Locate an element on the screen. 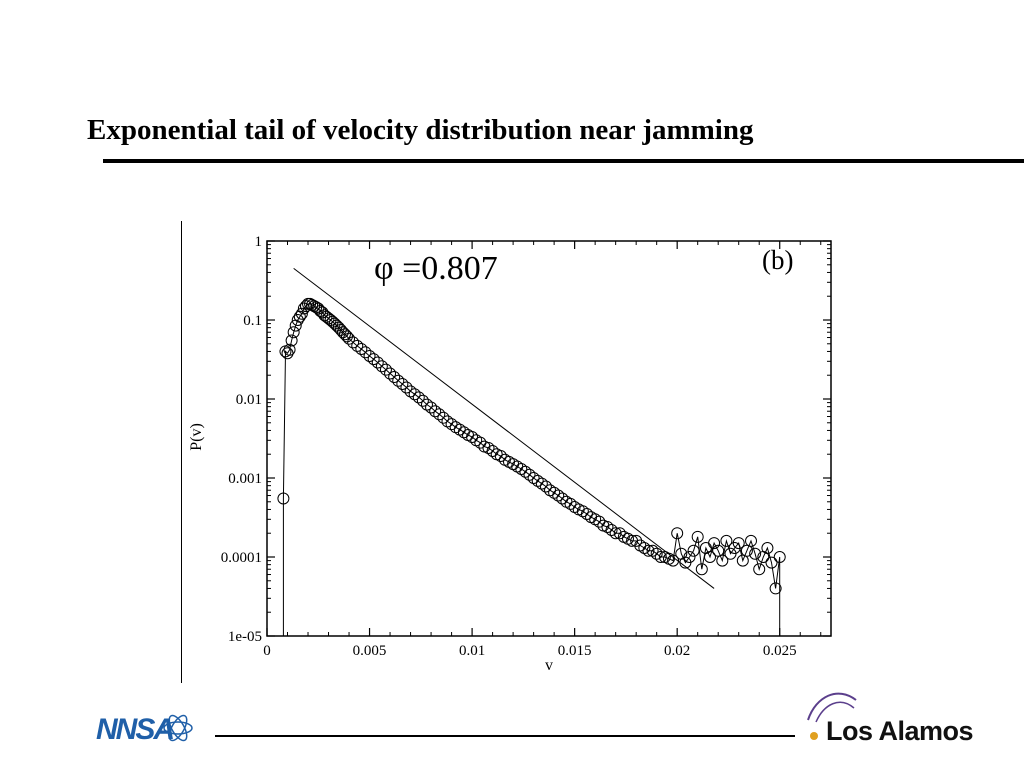  y-axis-label: P(v) is located at coordinates (196, 437).